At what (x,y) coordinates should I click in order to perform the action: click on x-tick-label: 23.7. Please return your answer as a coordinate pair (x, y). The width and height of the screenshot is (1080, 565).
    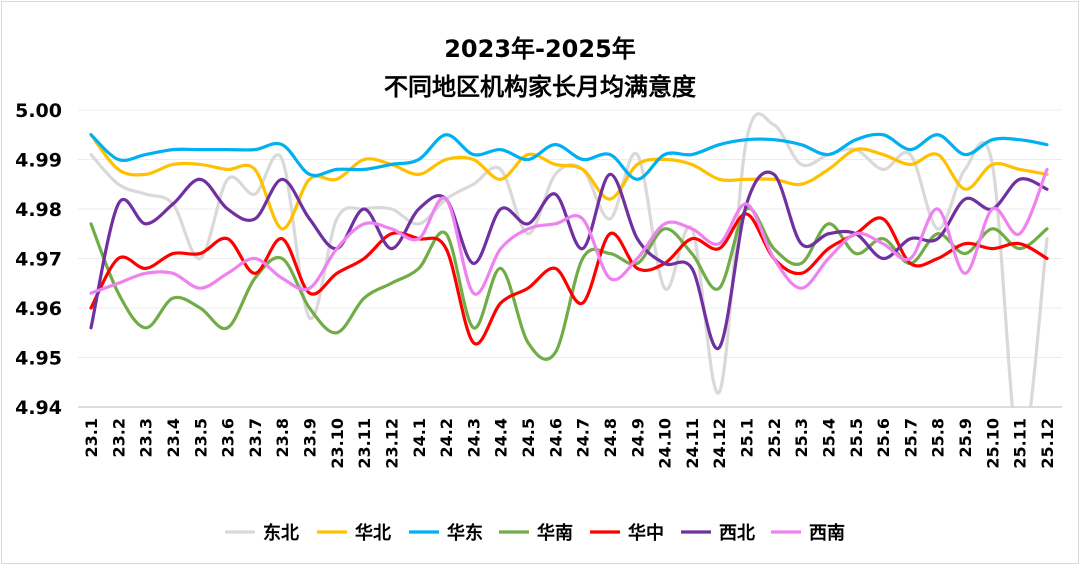
    Looking at the image, I should click on (255, 437).